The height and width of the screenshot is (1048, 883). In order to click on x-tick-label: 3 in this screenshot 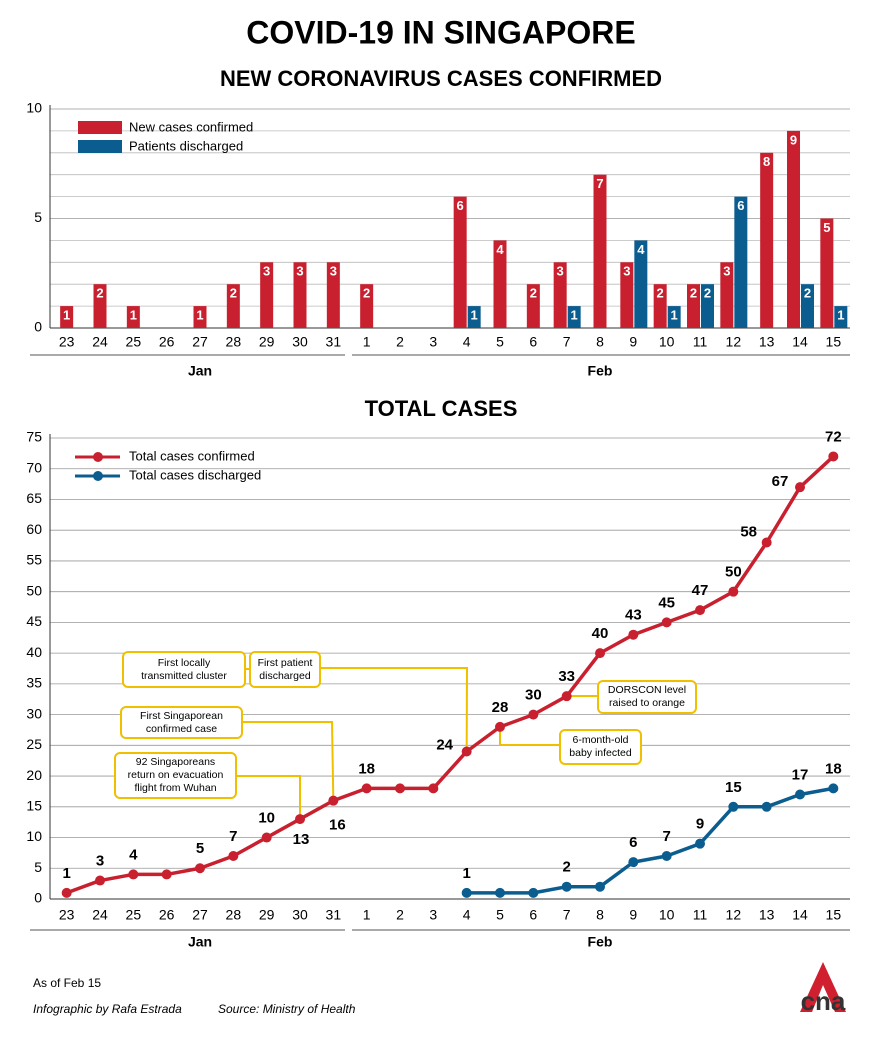, I will do `click(433, 342)`.